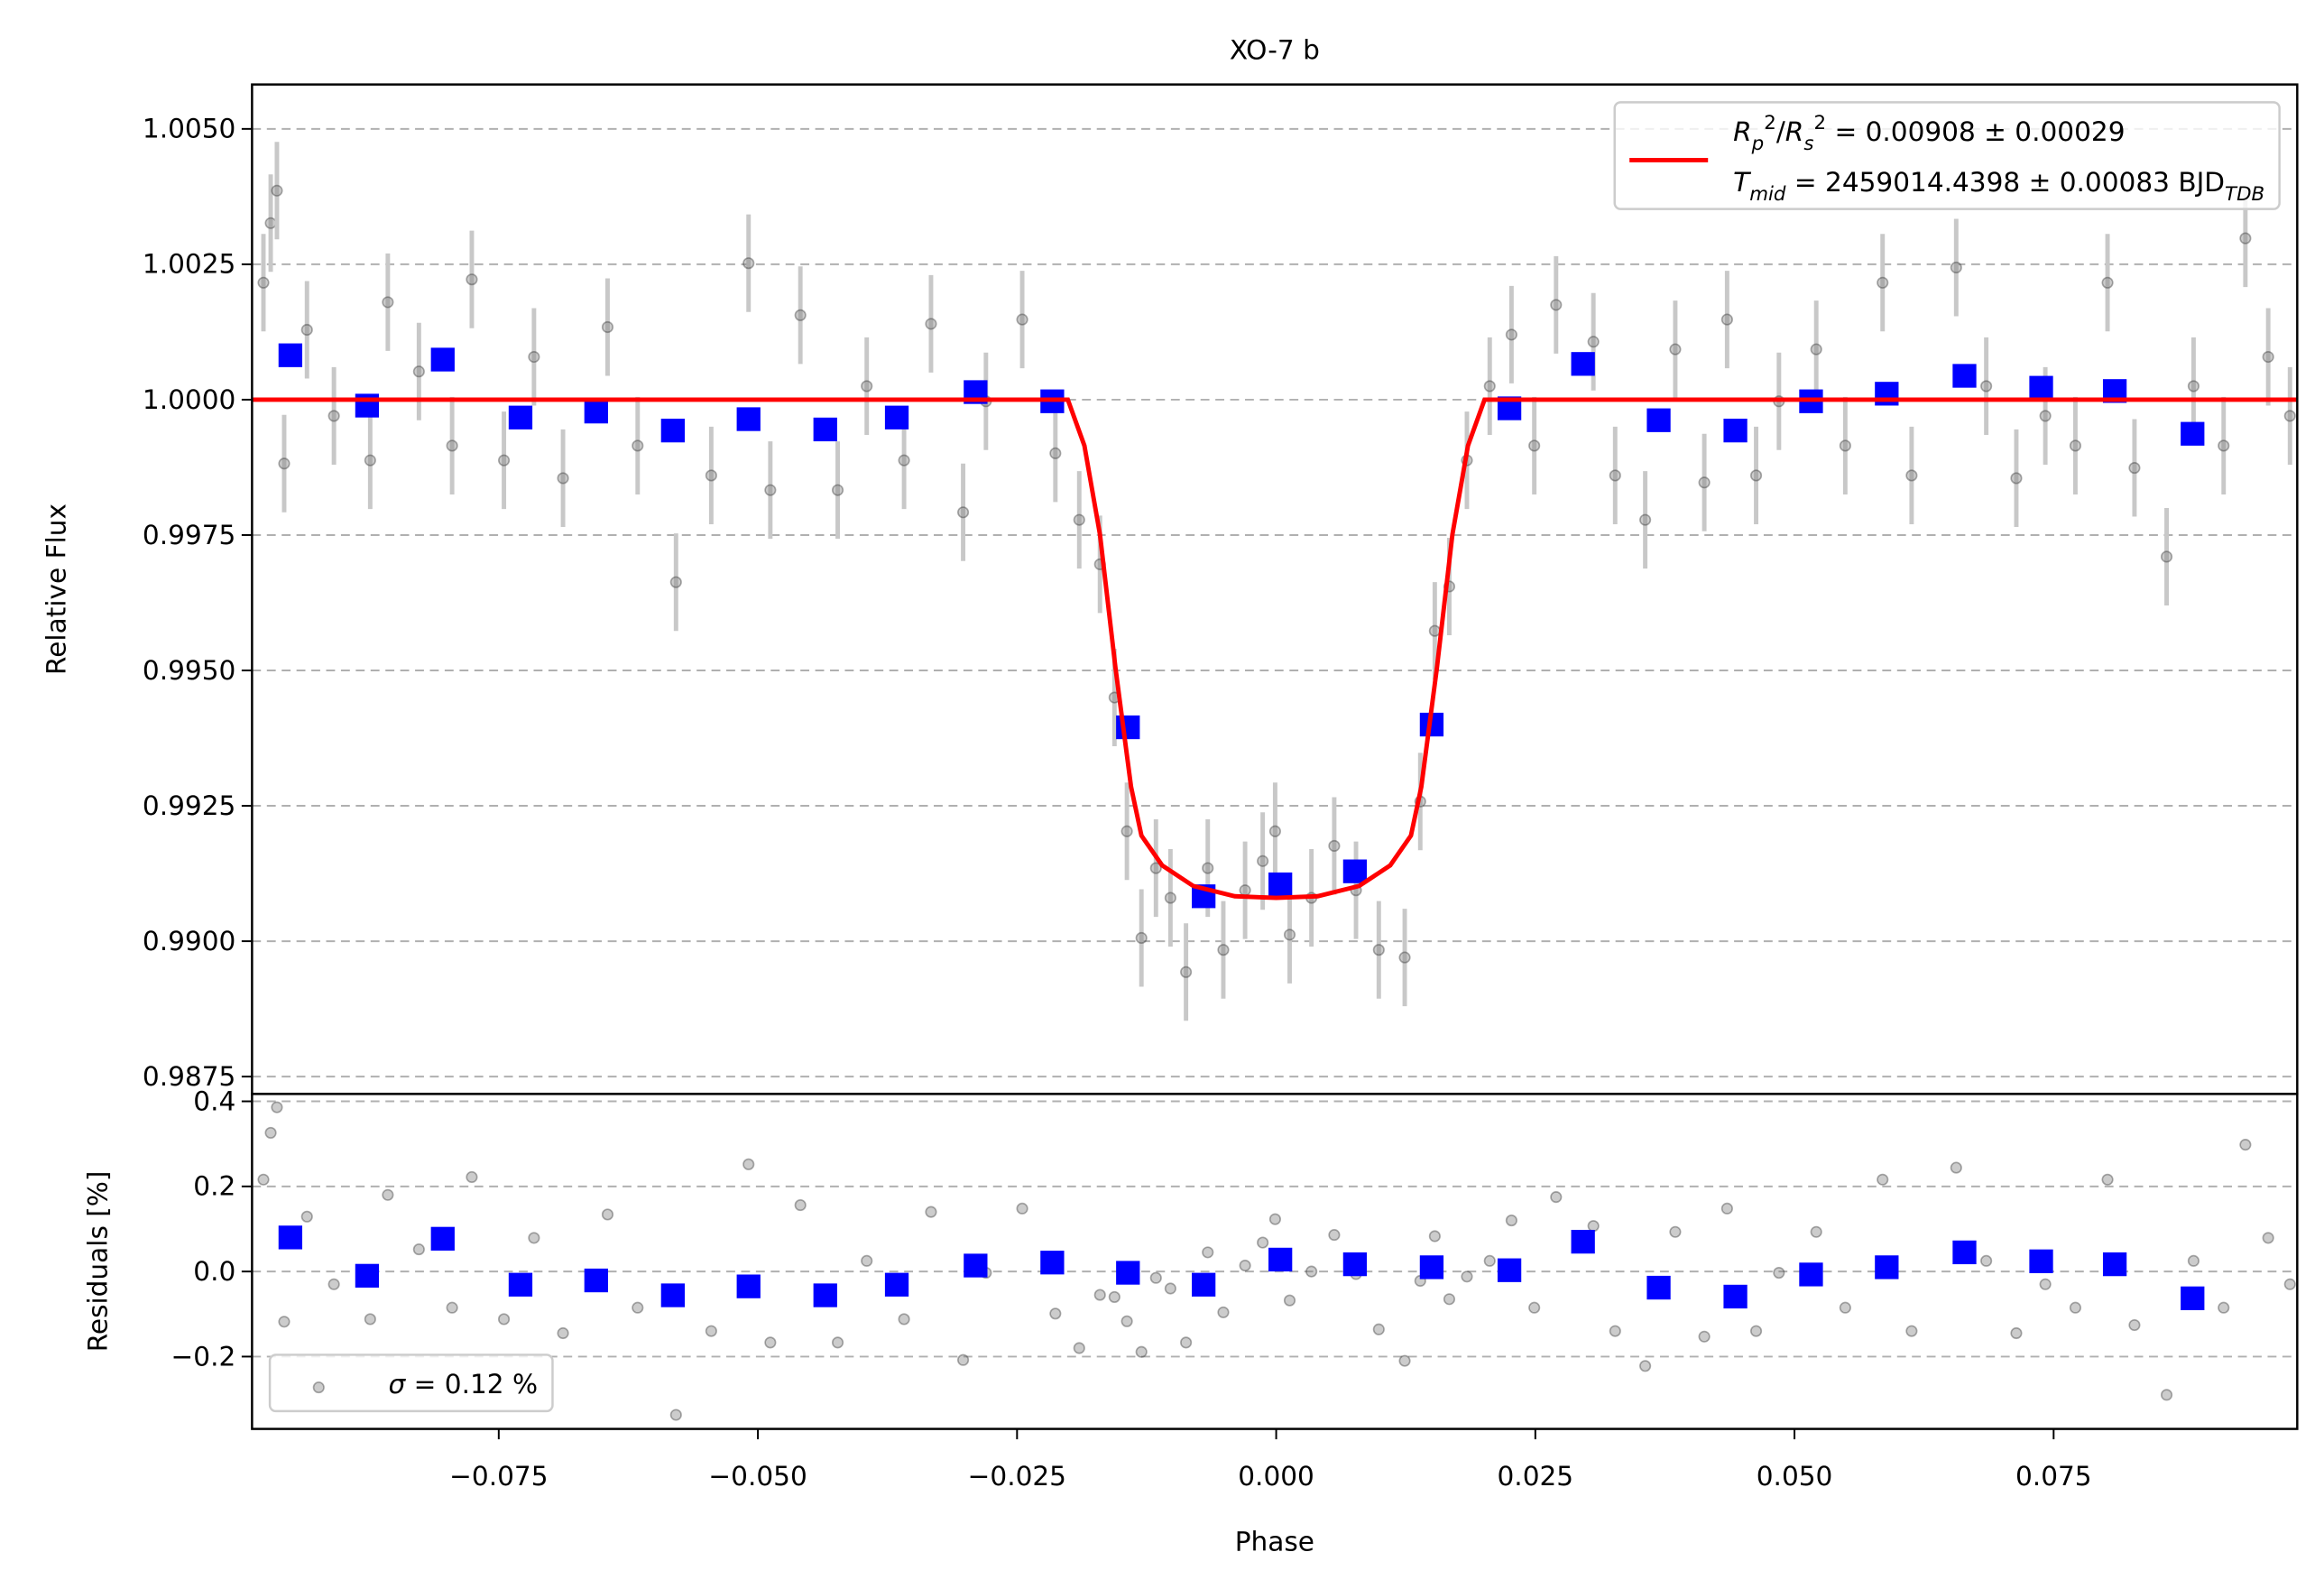 This screenshot has width=2324, height=1589. Describe the element at coordinates (318, 1388) in the screenshot. I see `legend-swatch` at that location.